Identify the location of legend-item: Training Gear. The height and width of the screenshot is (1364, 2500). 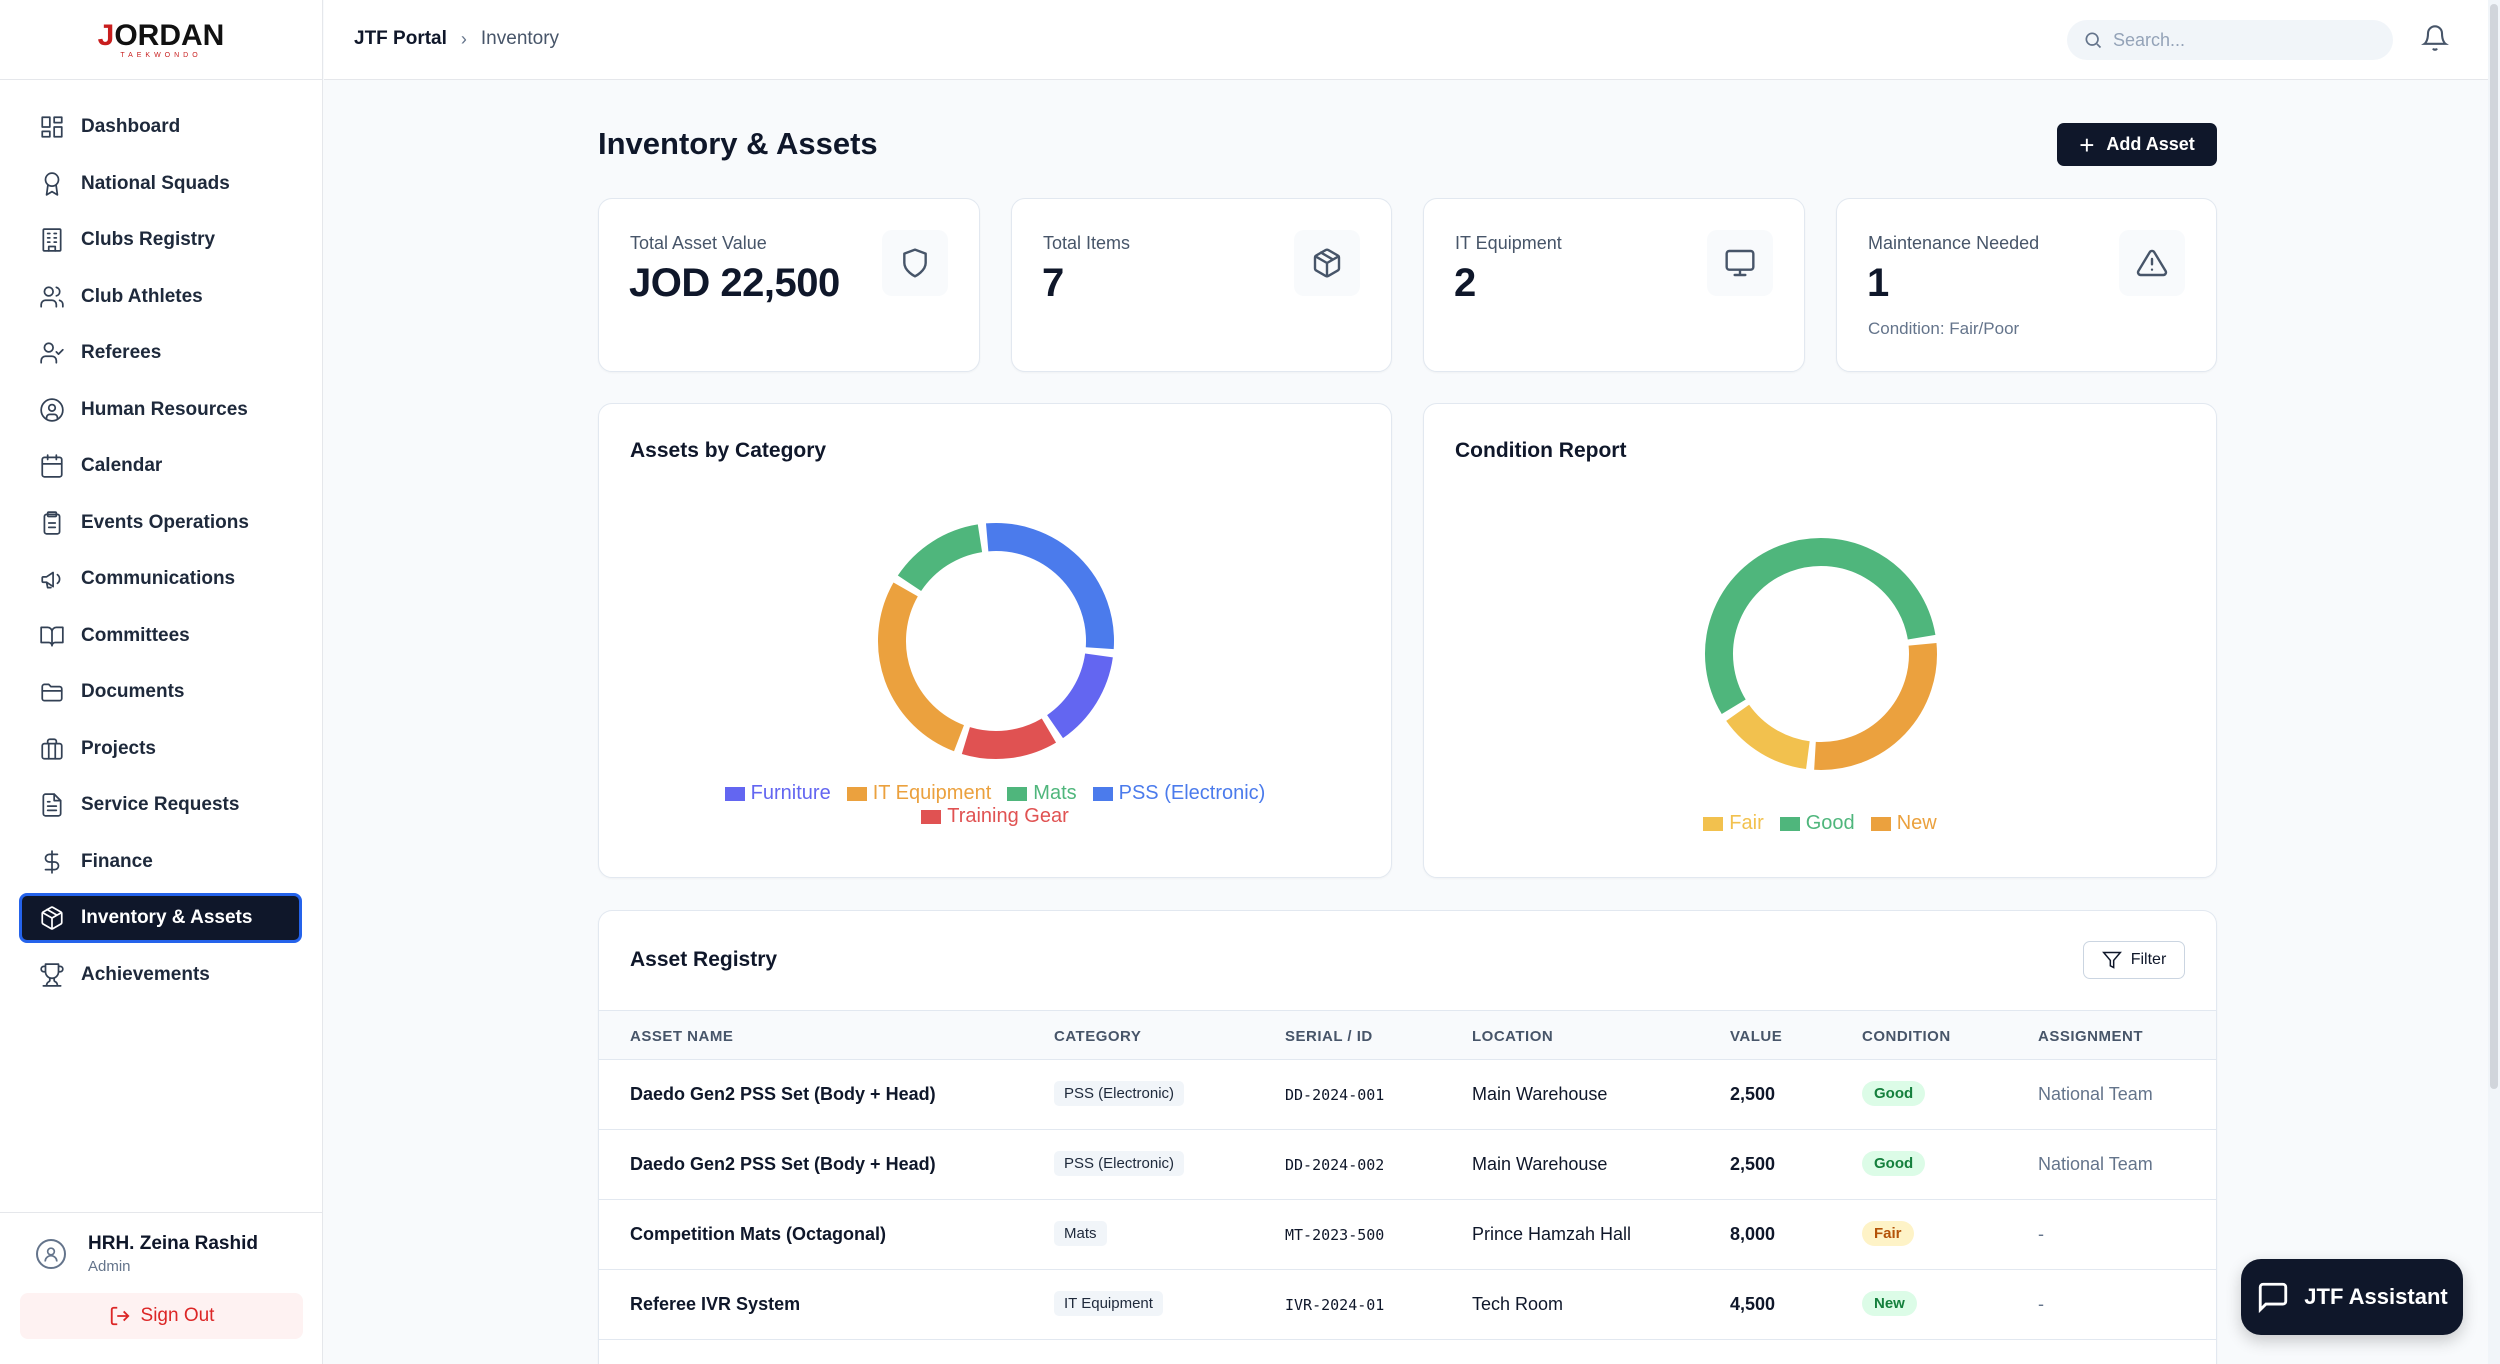
(995, 816).